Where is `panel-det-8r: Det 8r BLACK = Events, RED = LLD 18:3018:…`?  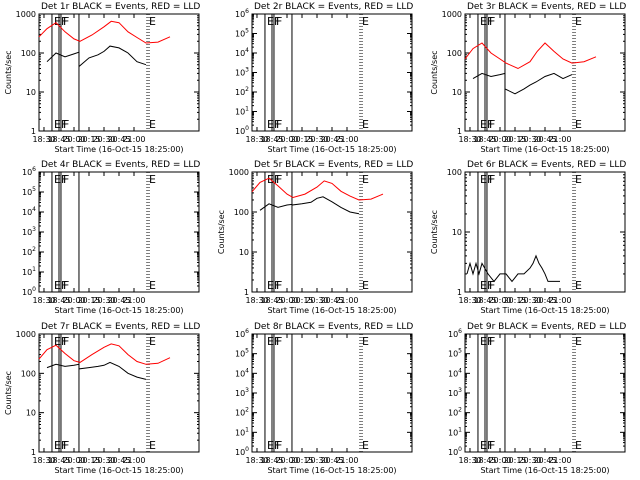
panel-det-8r: Det 8r BLACK = Events, RED = LLD 18:3018:… is located at coordinates (324, 398).